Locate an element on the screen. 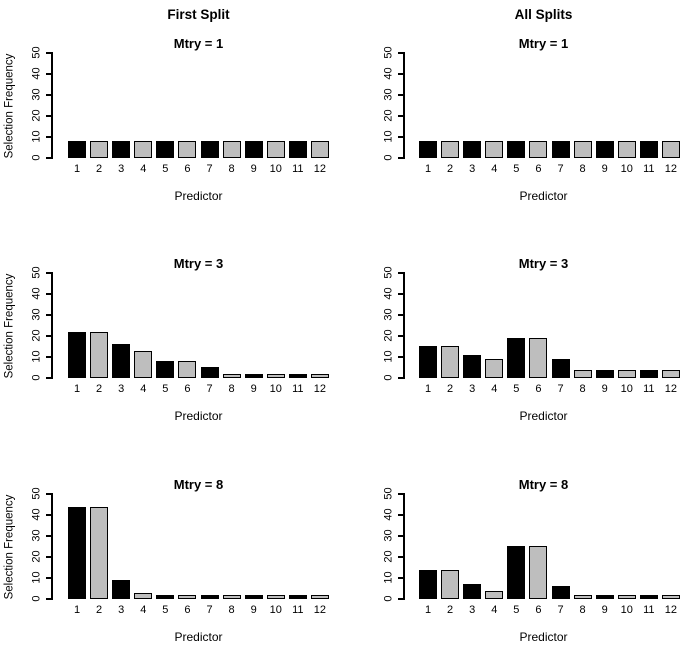 The width and height of the screenshot is (685, 662). x-tick-labels: 1 2 3 4 5 6 7 8 9 10 11 12 is located at coordinates (549, 389).